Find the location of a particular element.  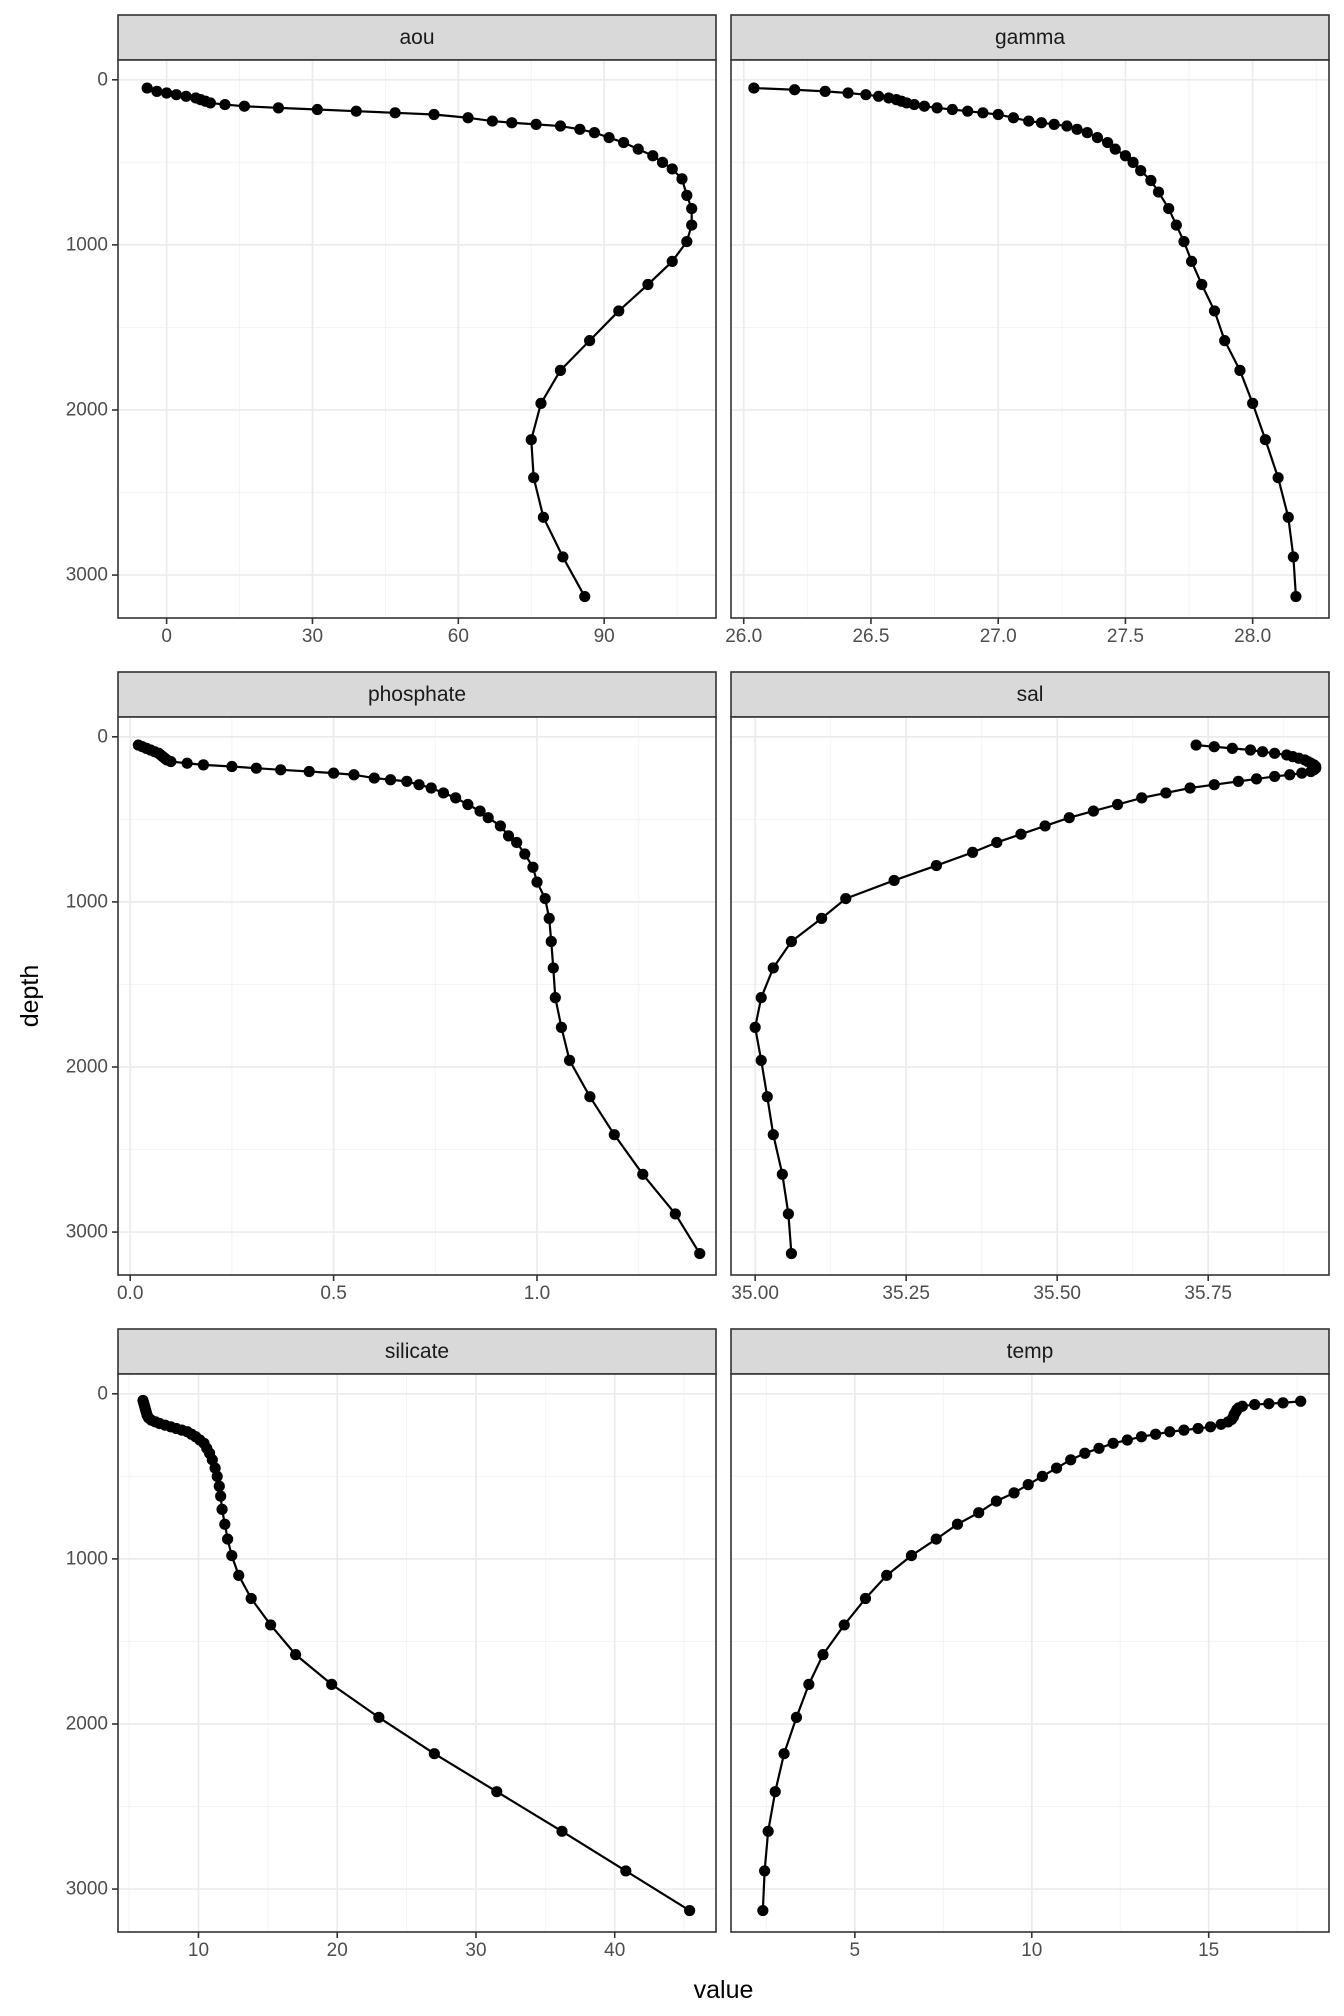

x-tick-label: 15 is located at coordinates (1208, 1950).